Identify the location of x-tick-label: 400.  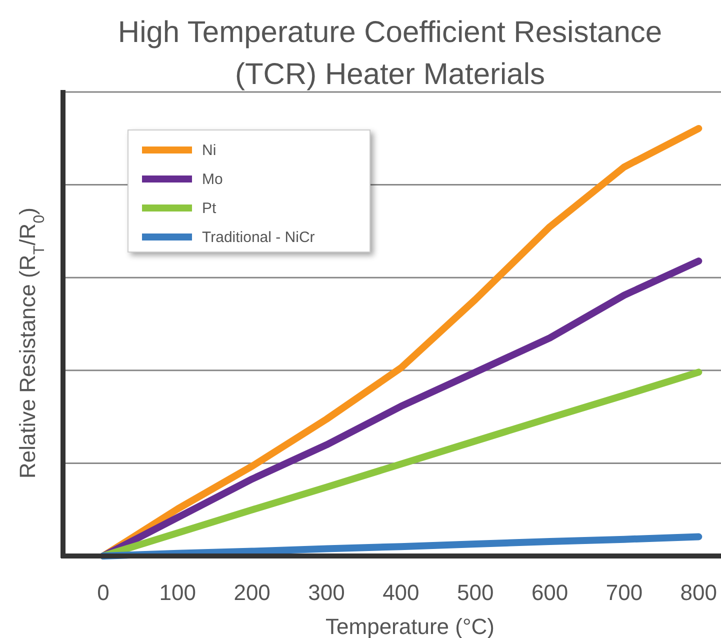
(401, 592).